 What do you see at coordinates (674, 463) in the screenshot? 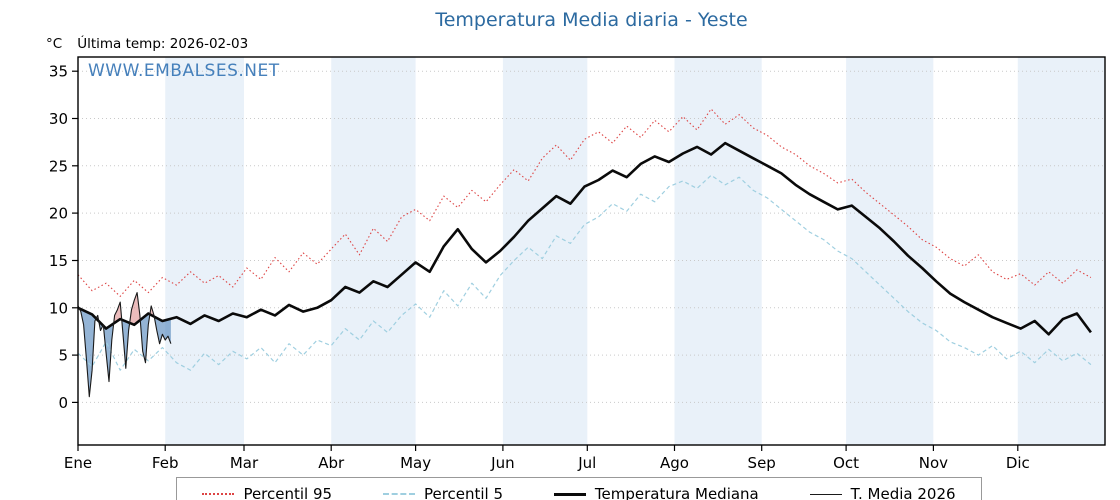
I see `x-tick-label: Ago` at bounding box center [674, 463].